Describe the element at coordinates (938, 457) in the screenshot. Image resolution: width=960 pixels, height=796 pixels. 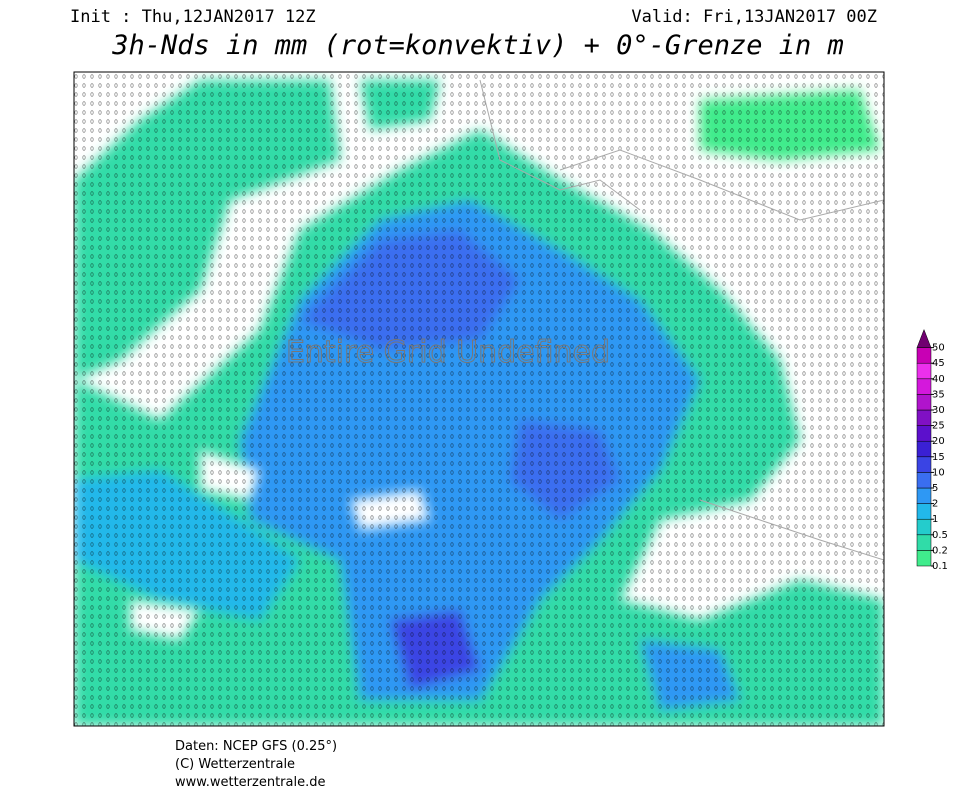
I see `colorbar-label: 15` at that location.